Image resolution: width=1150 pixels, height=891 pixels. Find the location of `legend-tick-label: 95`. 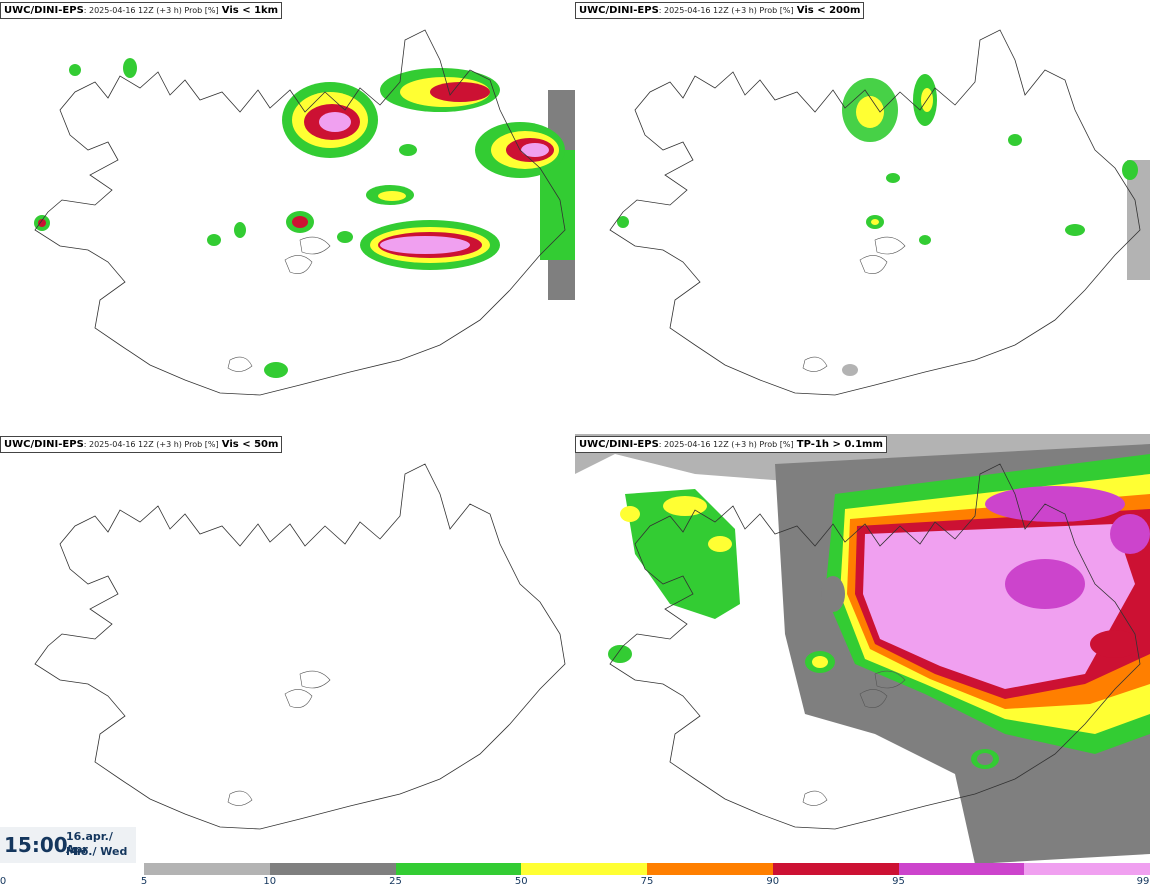

legend-tick-label: 95 is located at coordinates (898, 881).